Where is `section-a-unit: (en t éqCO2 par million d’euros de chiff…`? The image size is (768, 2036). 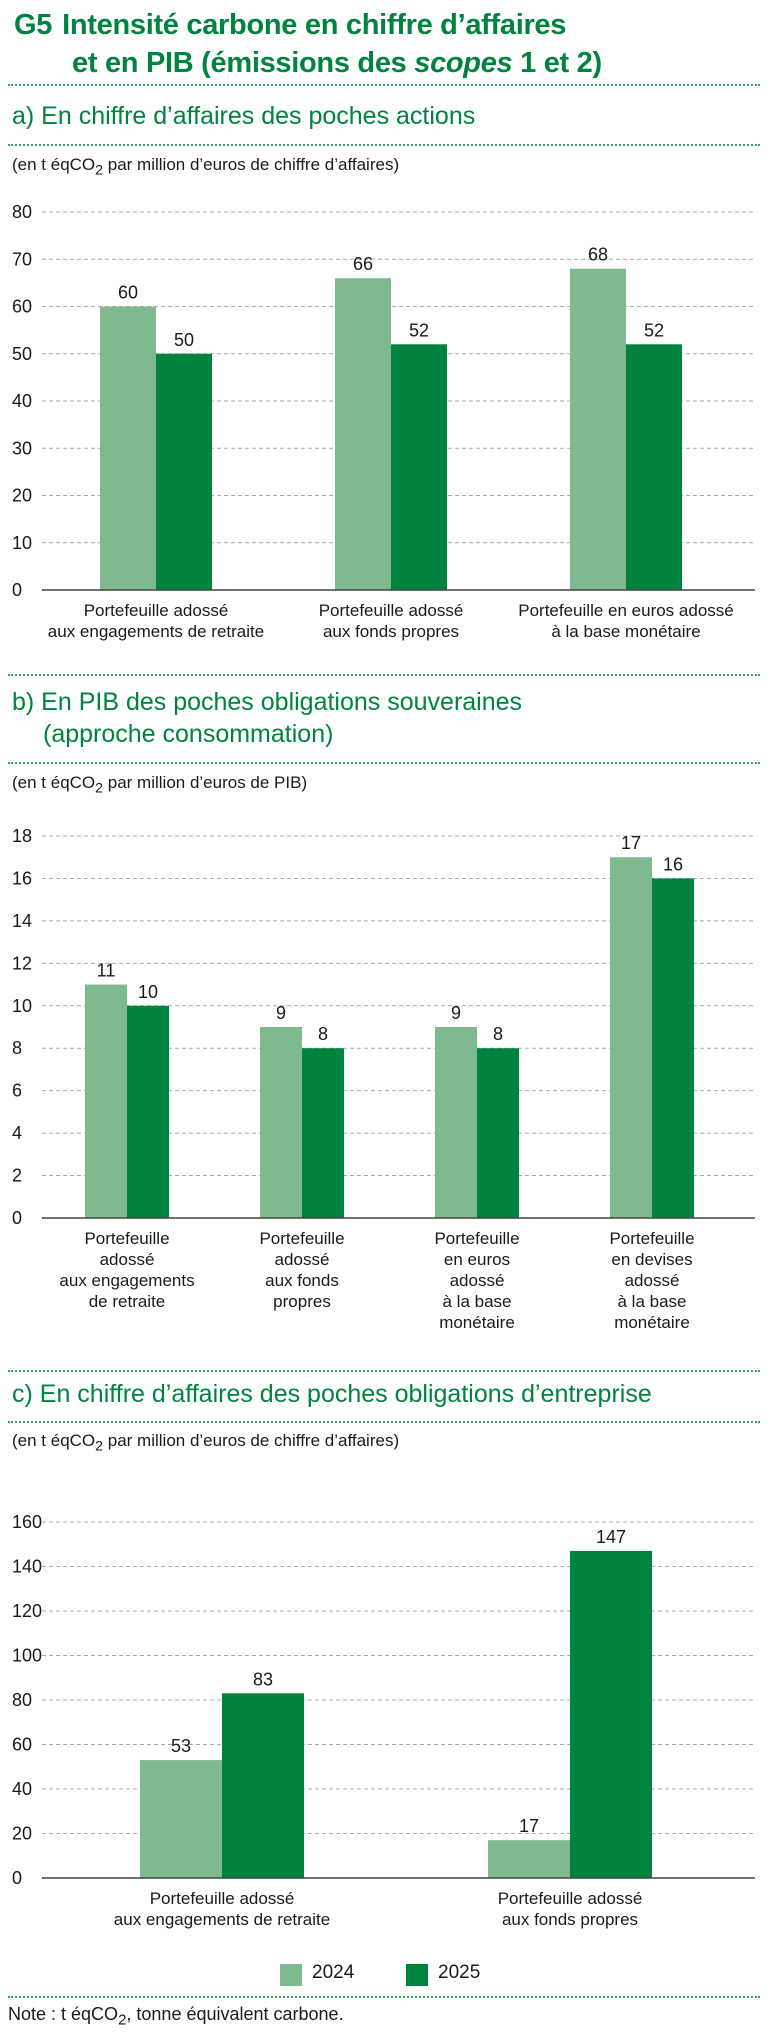 section-a-unit: (en t éqCO2 par million d’euros de chiff… is located at coordinates (205, 166).